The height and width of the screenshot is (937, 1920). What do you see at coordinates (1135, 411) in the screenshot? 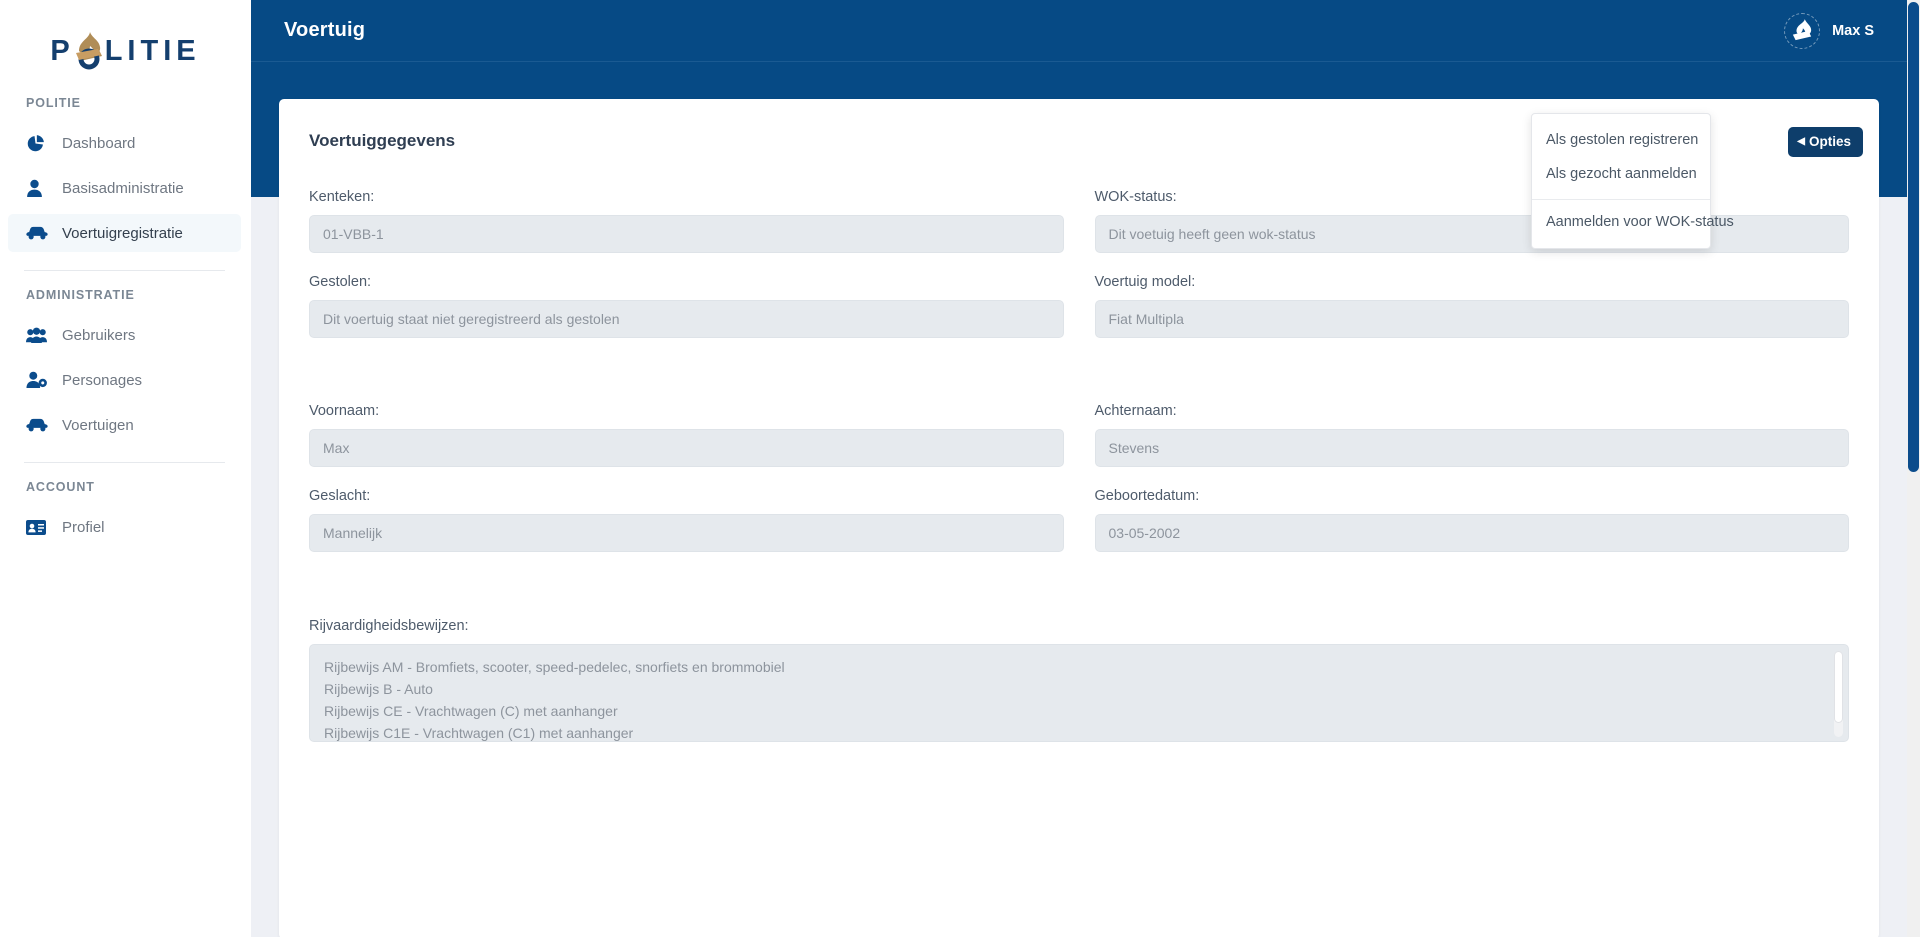
I see `field-label: Achternaam:` at bounding box center [1135, 411].